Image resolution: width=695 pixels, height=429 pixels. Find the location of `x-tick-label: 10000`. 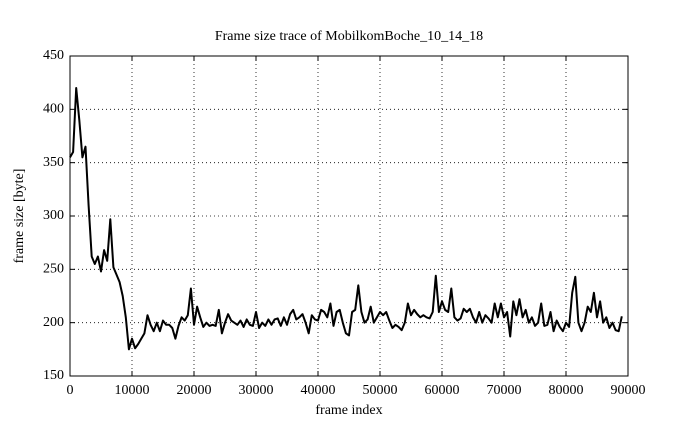

x-tick-label: 10000 is located at coordinates (132, 390).